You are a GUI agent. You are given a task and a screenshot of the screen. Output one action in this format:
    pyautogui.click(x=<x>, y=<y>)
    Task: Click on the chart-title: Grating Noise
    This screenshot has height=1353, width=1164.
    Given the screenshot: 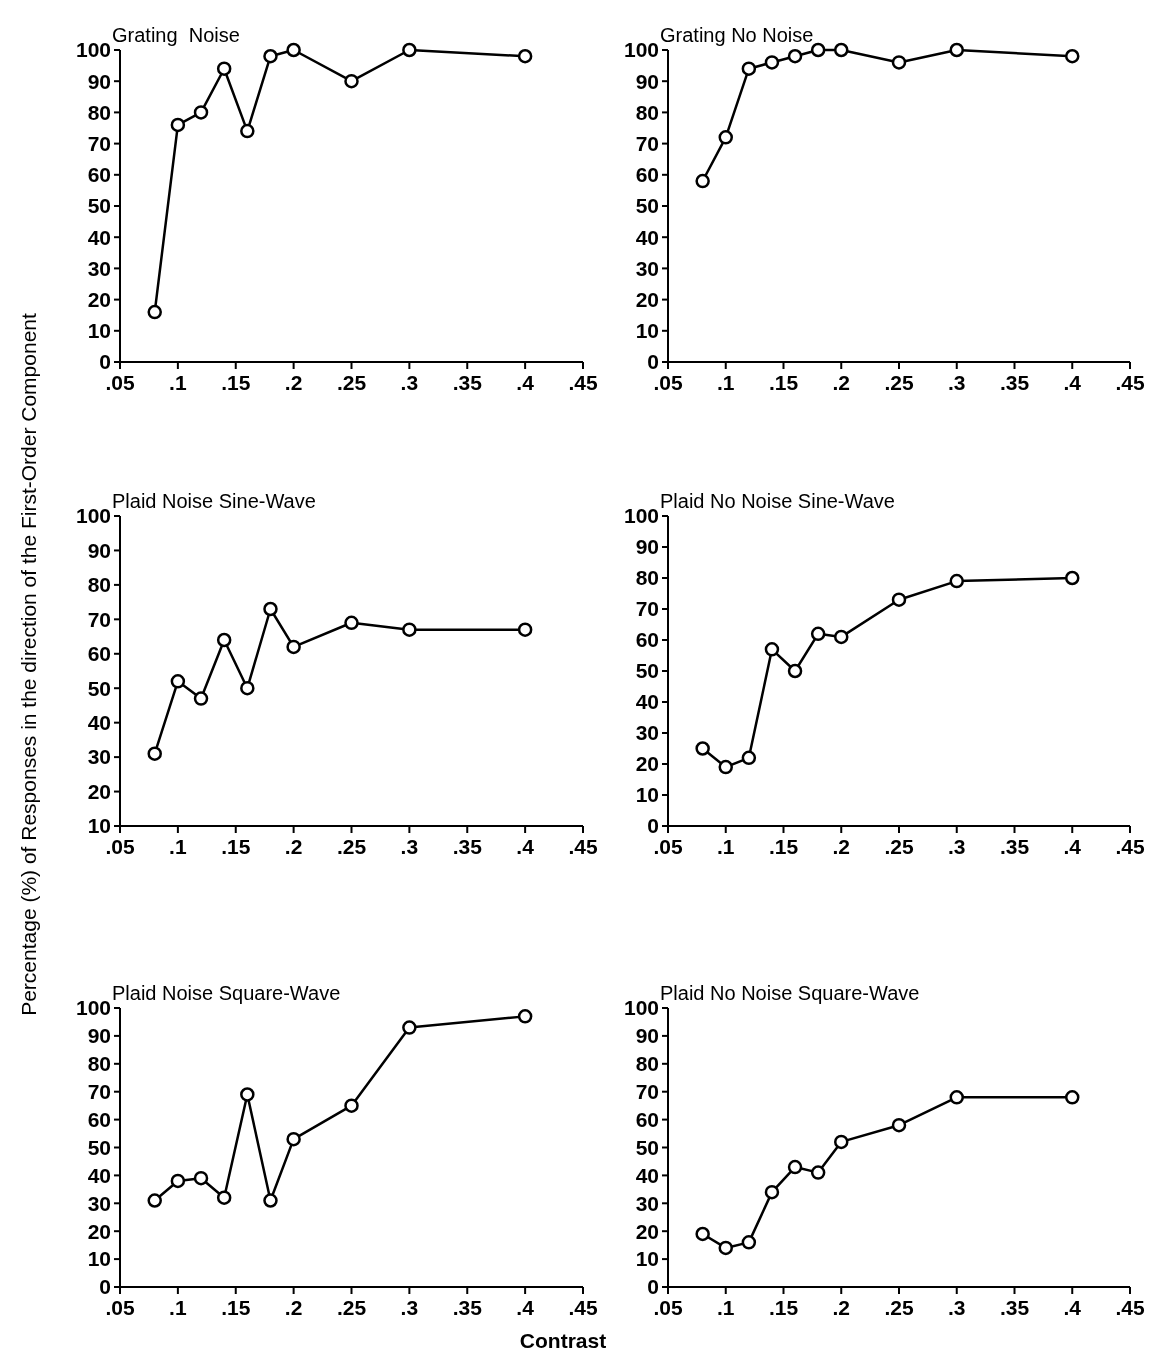 What is the action you would take?
    pyautogui.click(x=176, y=35)
    